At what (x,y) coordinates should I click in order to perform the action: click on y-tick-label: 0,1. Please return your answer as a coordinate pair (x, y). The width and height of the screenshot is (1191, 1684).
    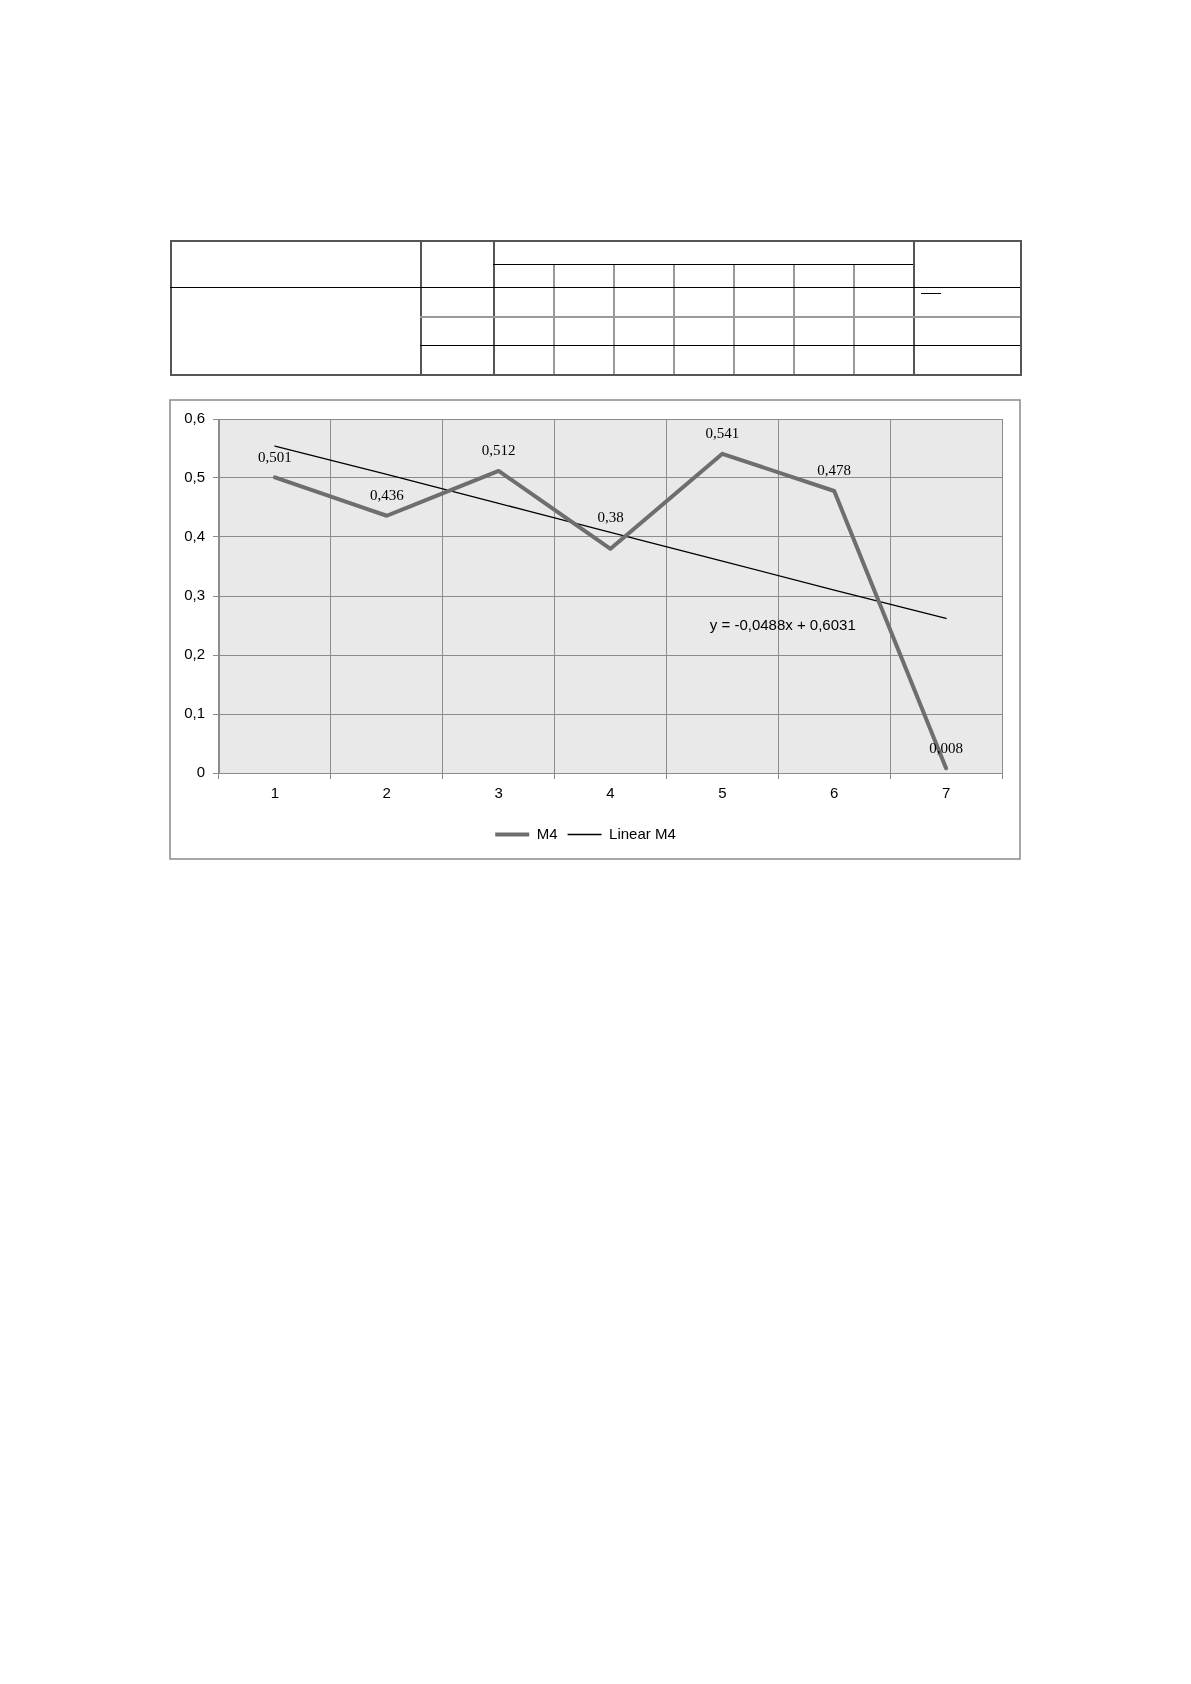
    Looking at the image, I should click on (194, 713).